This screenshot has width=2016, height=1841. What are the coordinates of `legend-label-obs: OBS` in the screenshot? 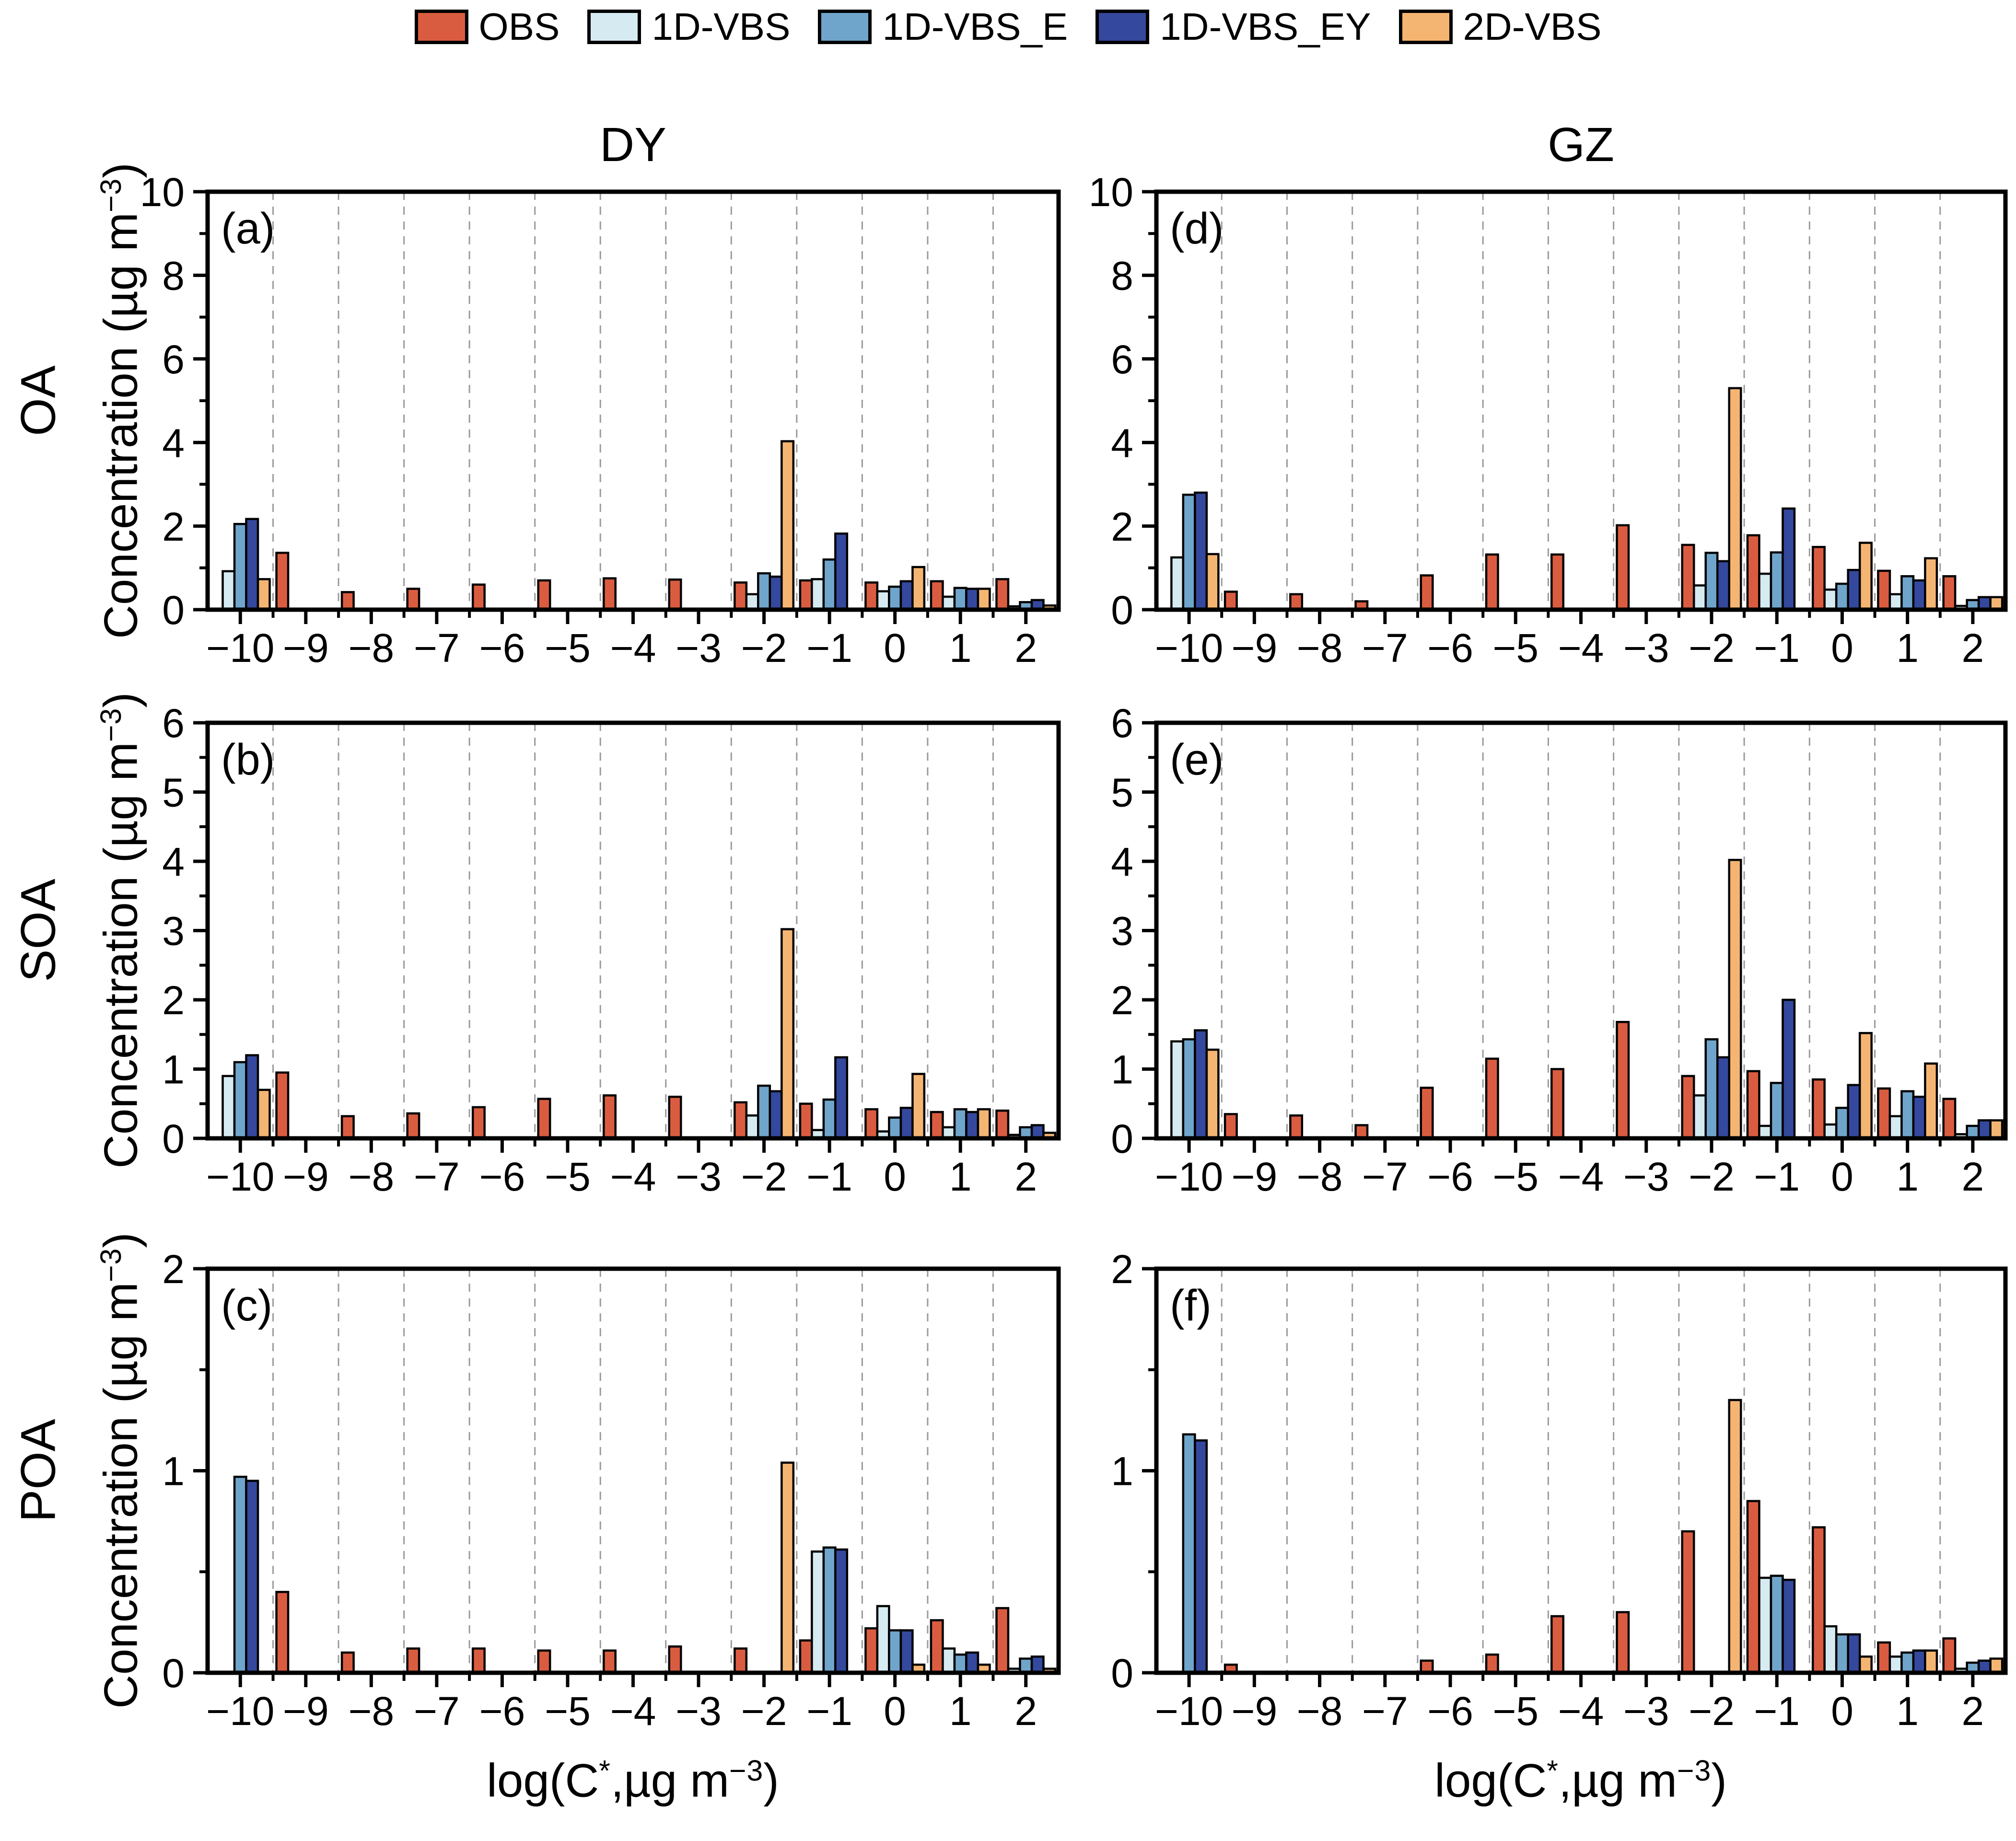 It's located at (519, 27).